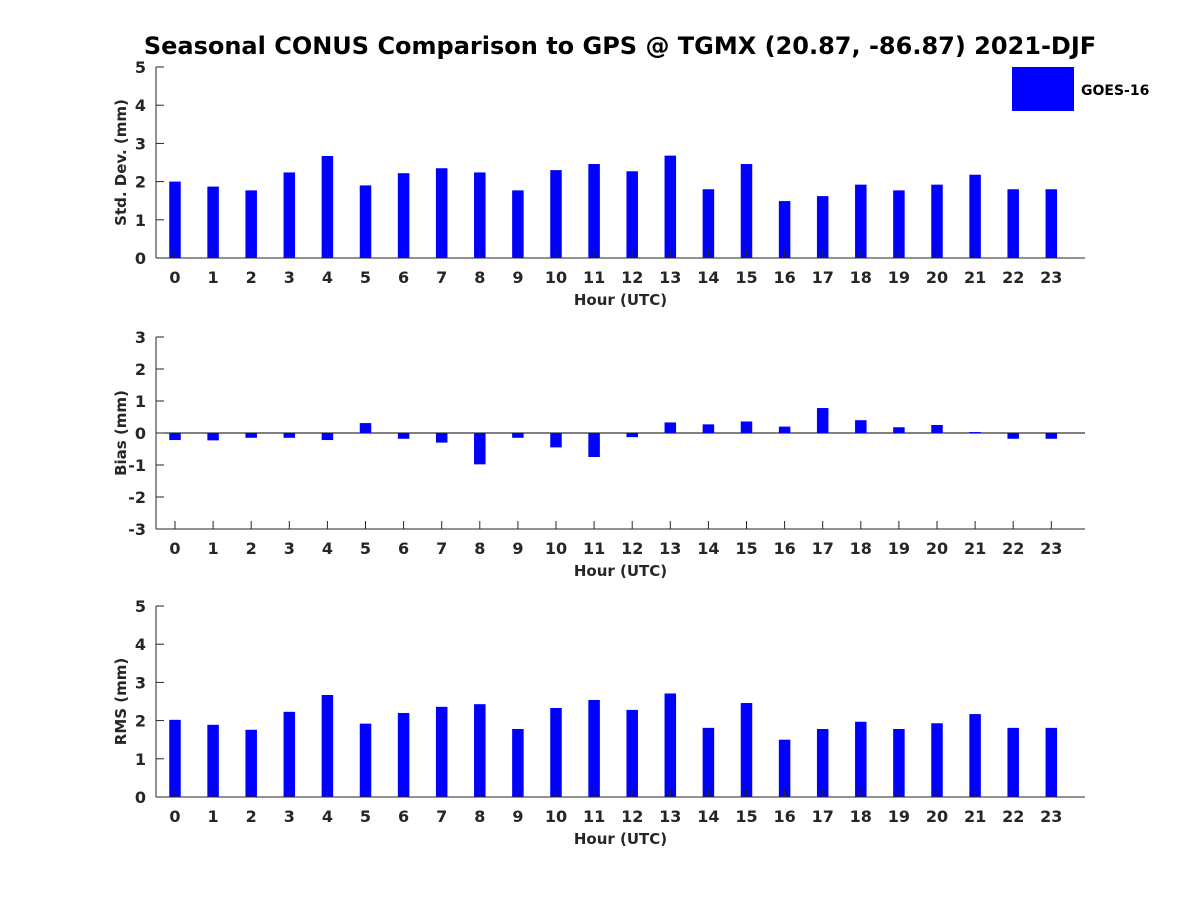 The image size is (1200, 900). What do you see at coordinates (861, 816) in the screenshot?
I see `rms-x-tick-label: 18` at bounding box center [861, 816].